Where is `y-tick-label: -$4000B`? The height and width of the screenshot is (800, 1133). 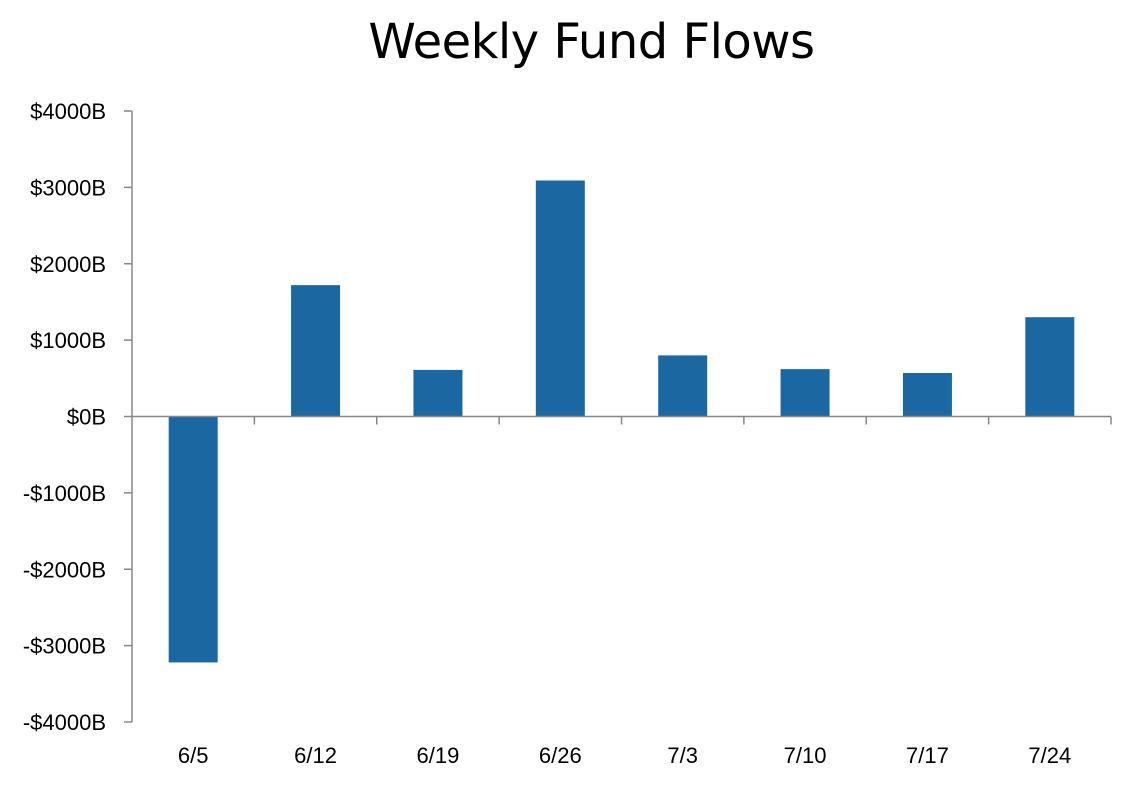 y-tick-label: -$4000B is located at coordinates (64, 722).